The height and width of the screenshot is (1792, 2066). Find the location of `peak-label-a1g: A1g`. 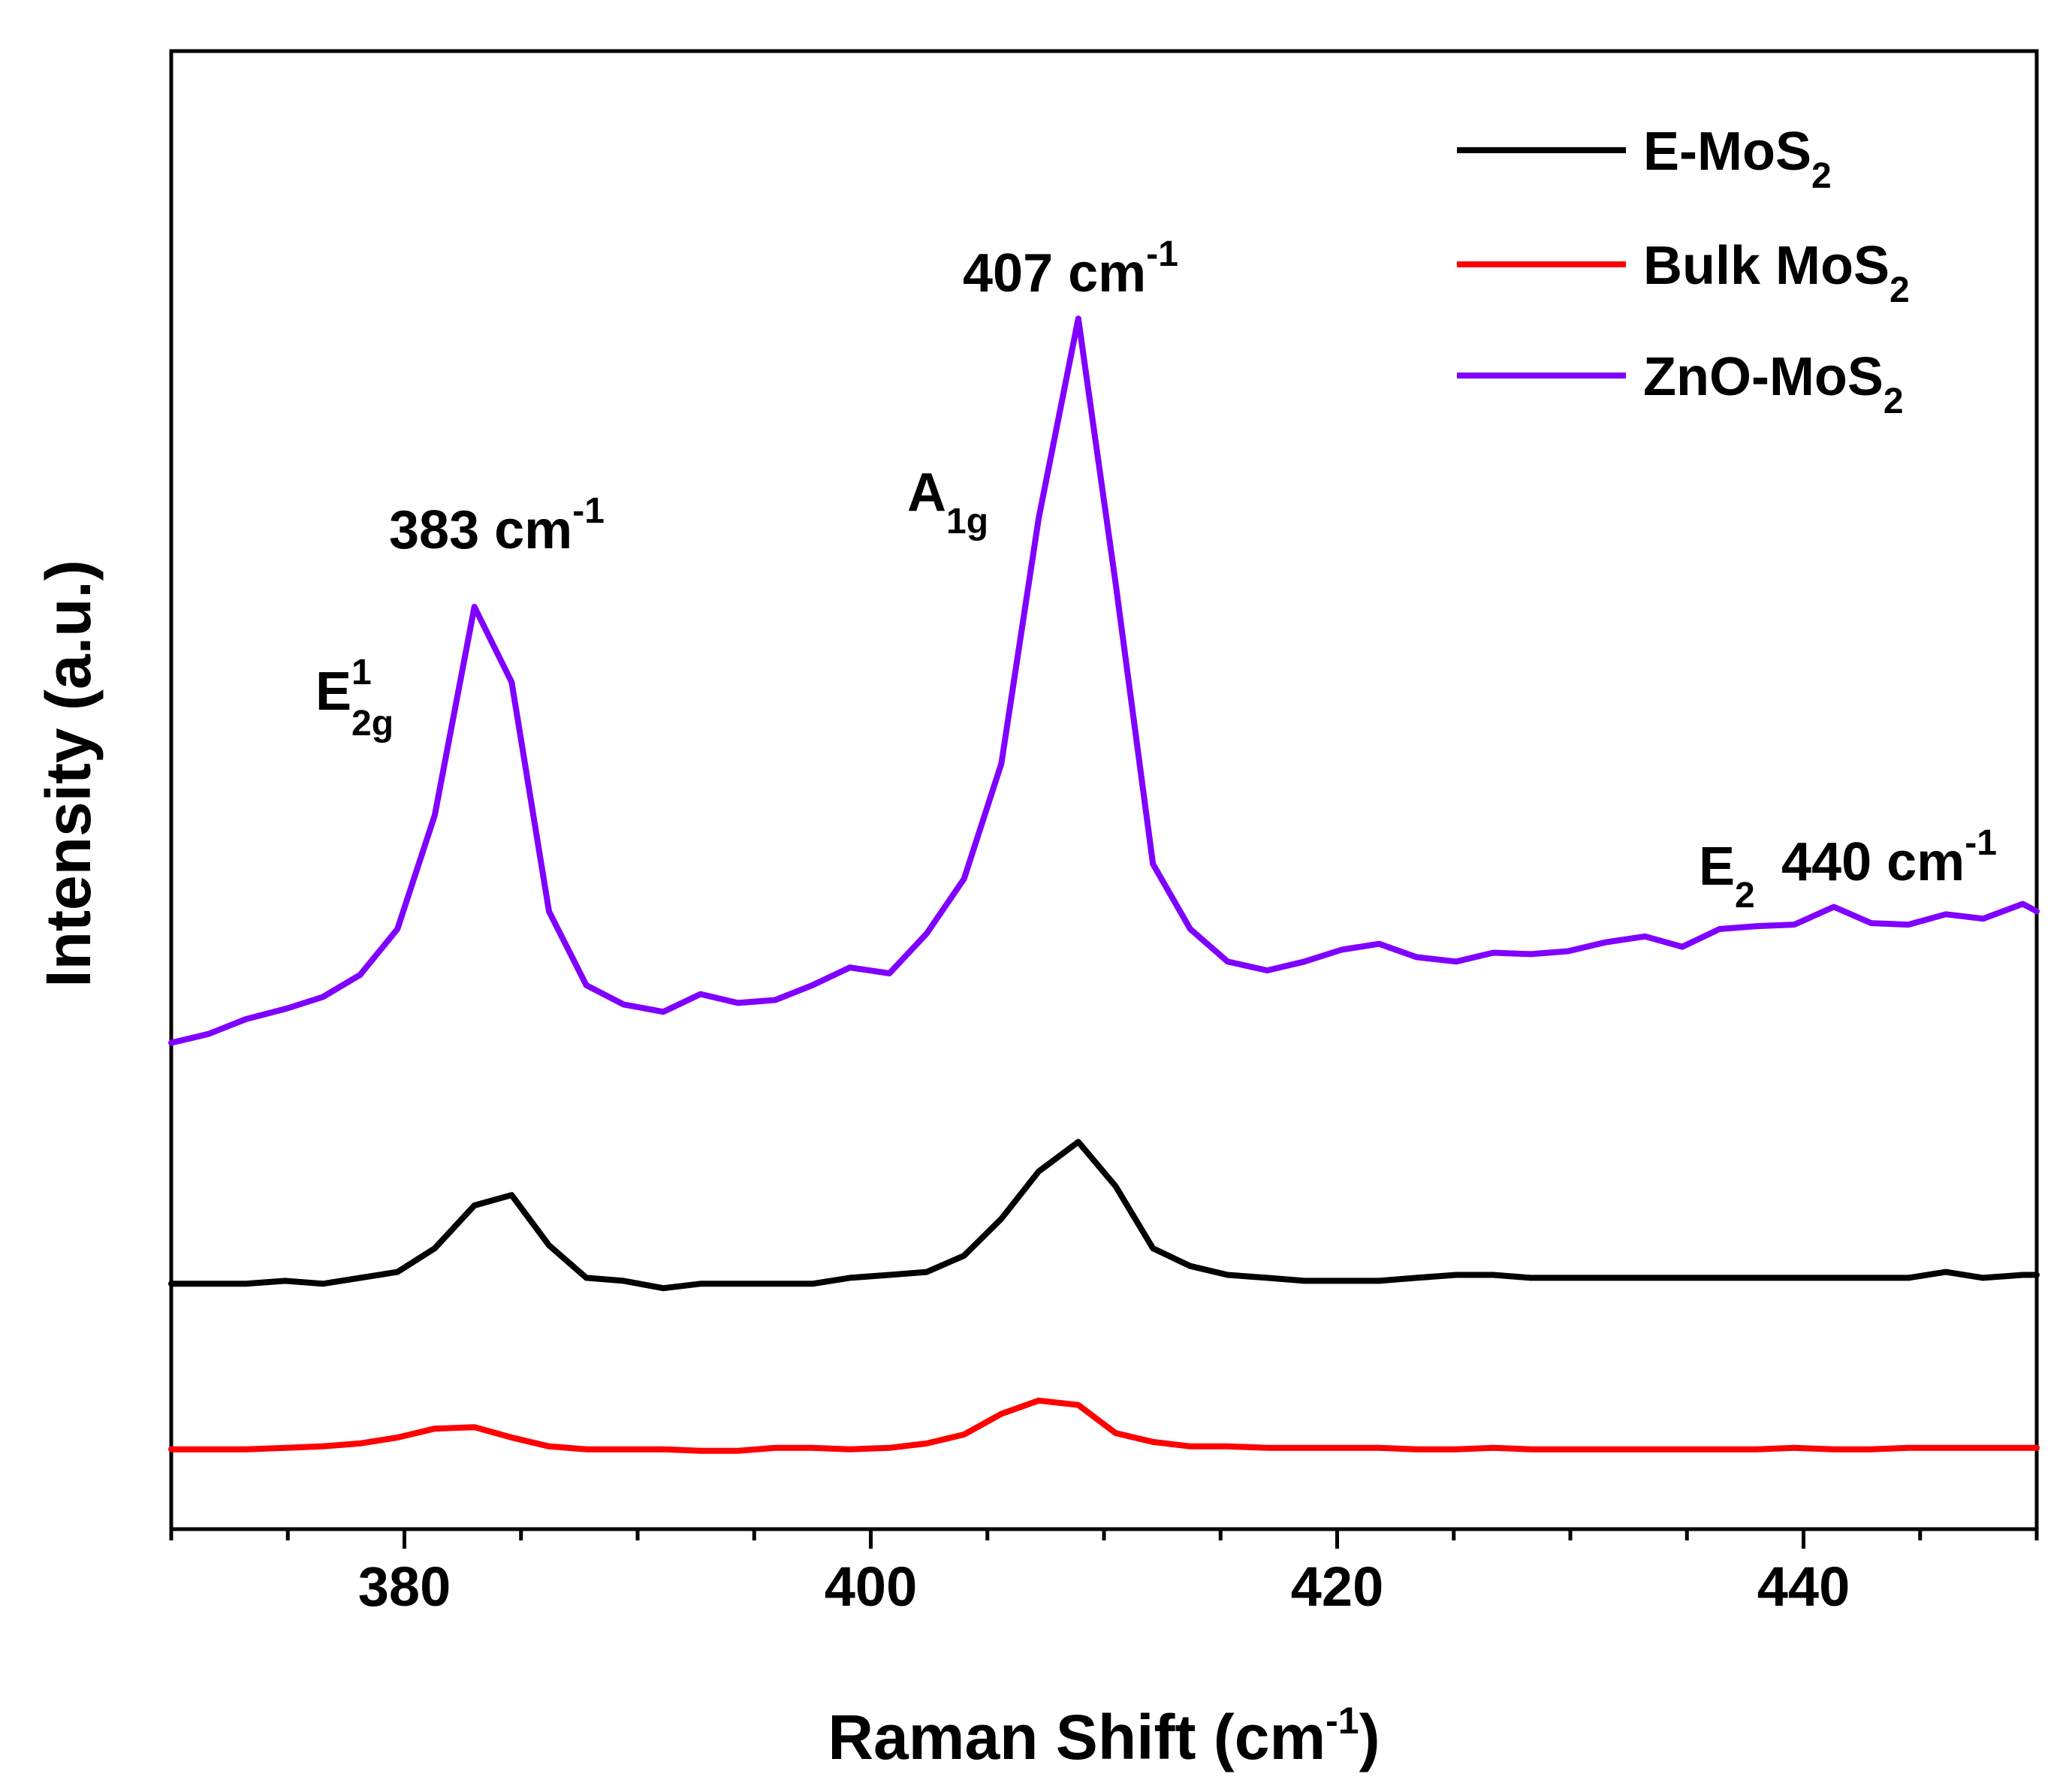

peak-label-a1g: A1g is located at coordinates (947, 502).